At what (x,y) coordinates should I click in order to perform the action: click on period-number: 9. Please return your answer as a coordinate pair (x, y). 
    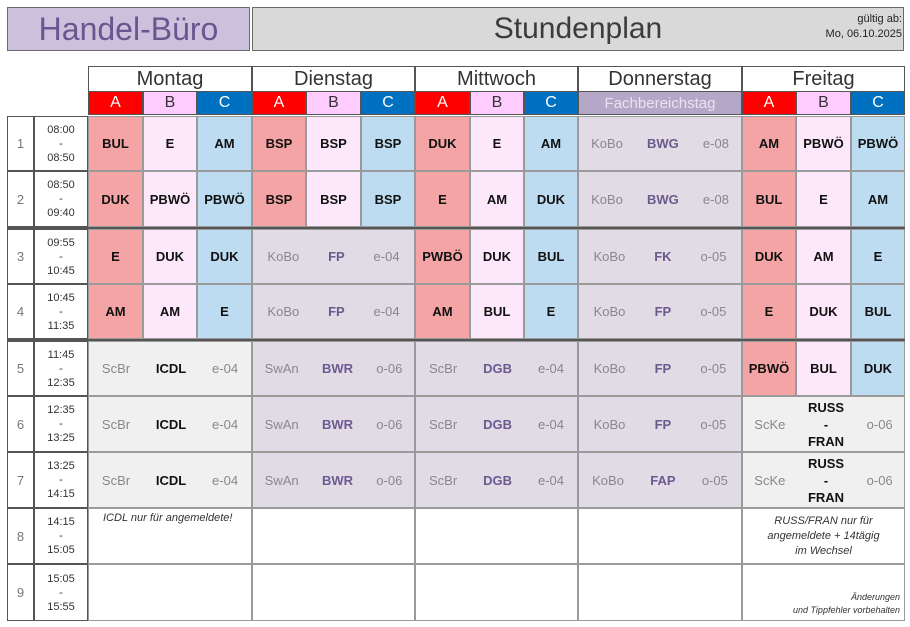
    Looking at the image, I should click on (20, 592).